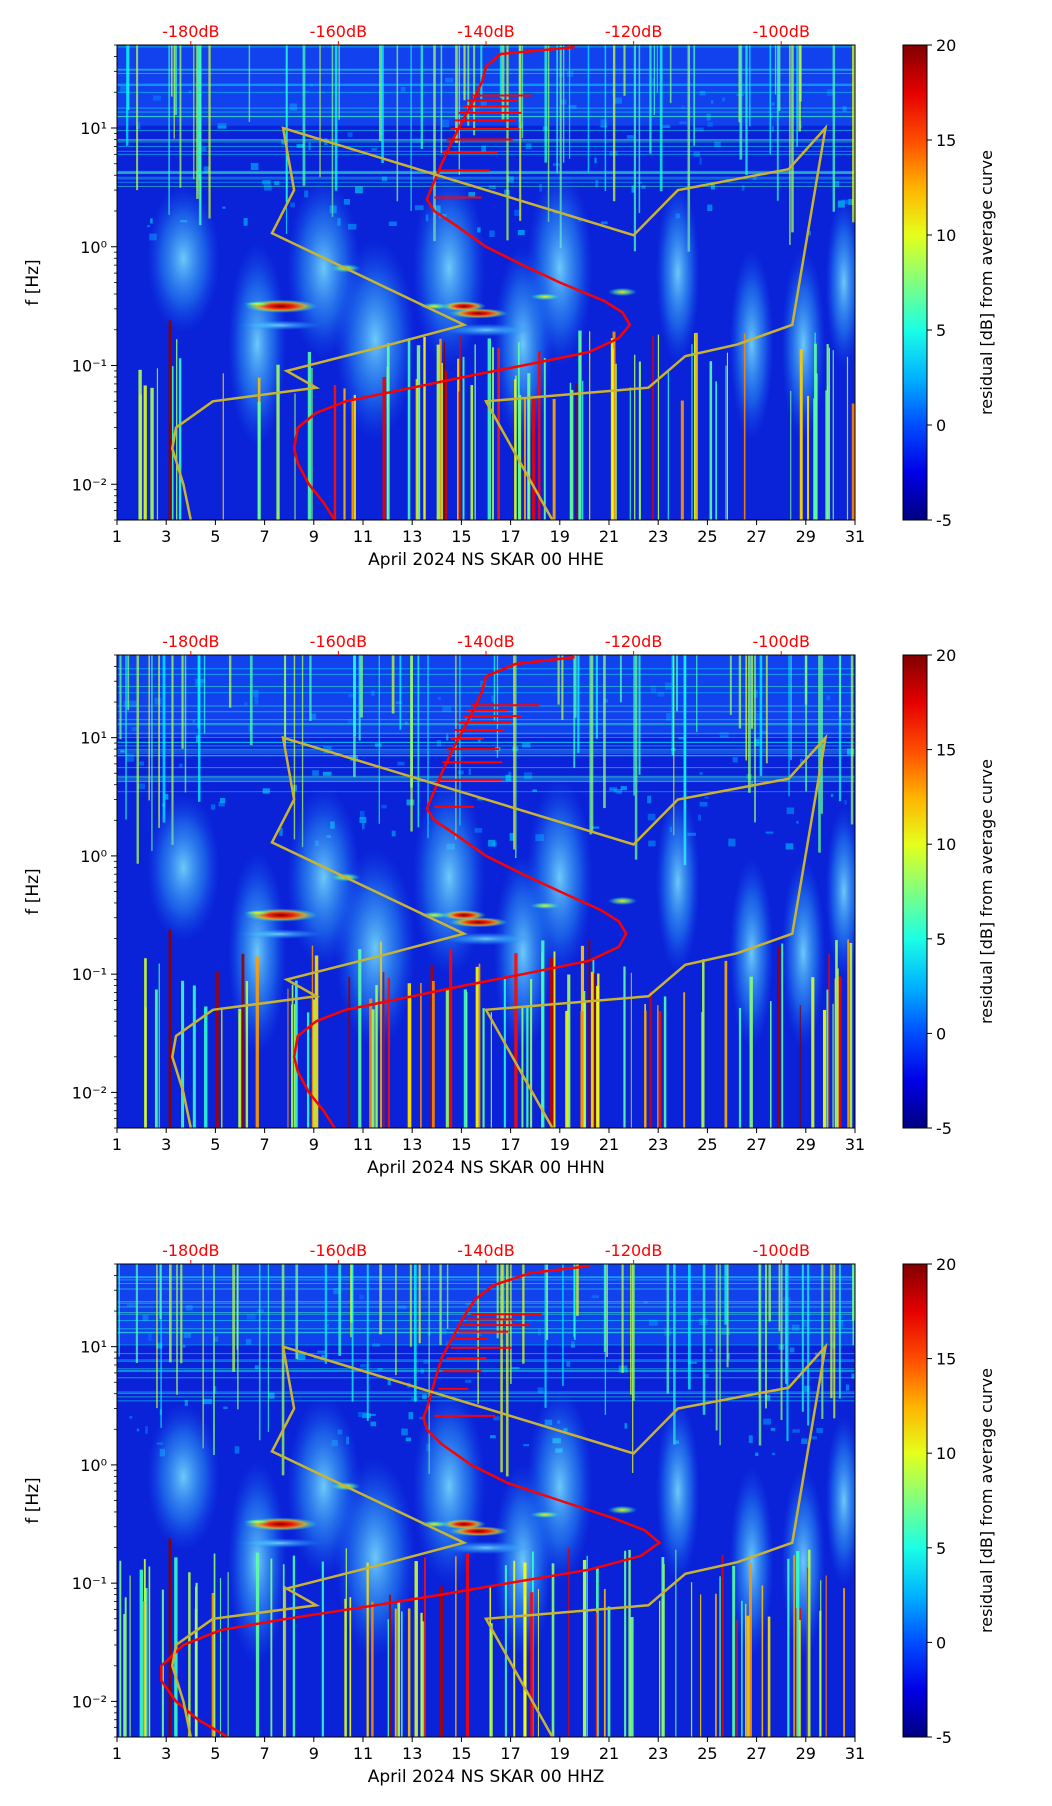 The height and width of the screenshot is (1806, 1052). What do you see at coordinates (941, 1548) in the screenshot?
I see `colorbar-tick-label: 5` at bounding box center [941, 1548].